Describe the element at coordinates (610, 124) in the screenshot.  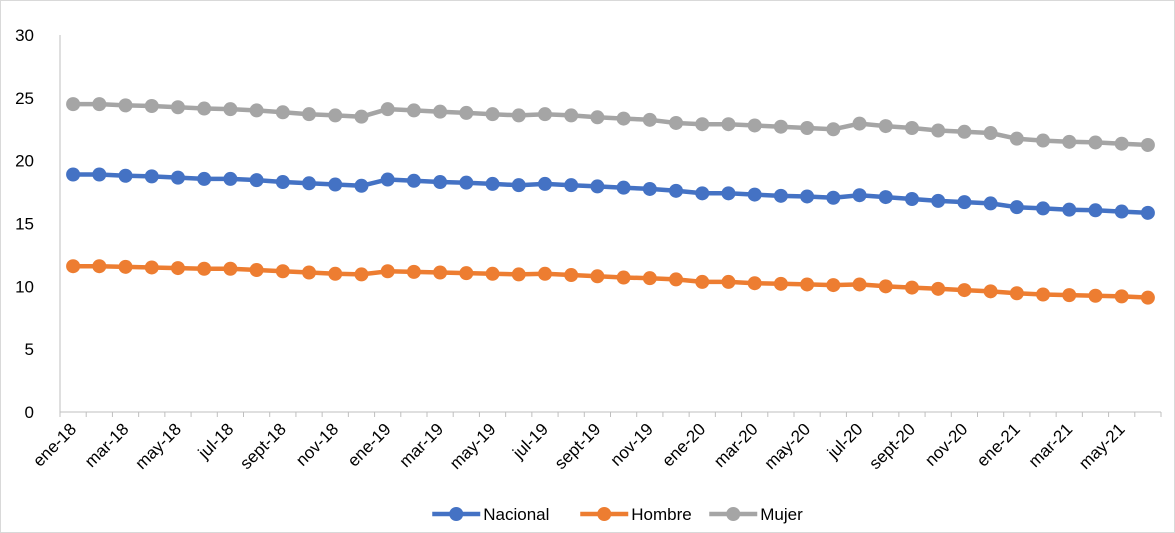
I see `series-mujer` at that location.